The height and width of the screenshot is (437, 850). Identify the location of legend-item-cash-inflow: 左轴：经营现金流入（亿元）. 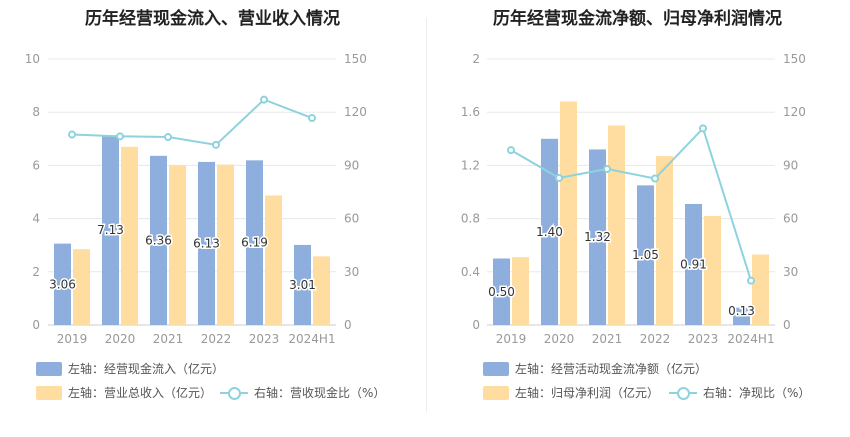
(130, 368).